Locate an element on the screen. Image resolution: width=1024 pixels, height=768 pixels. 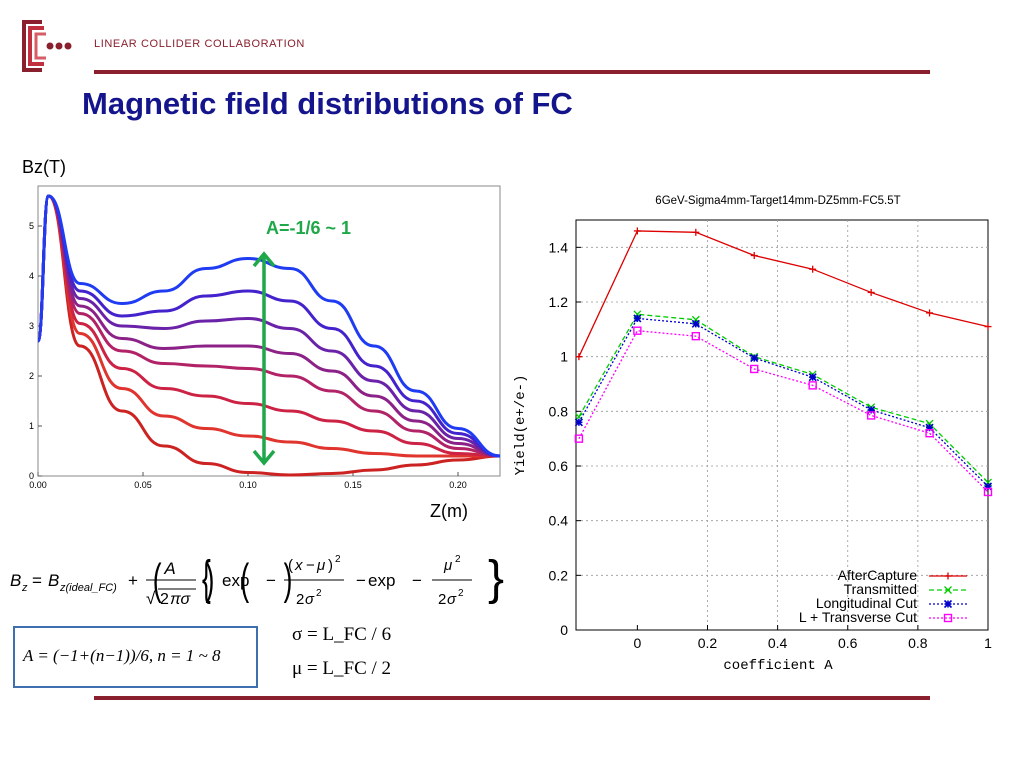
yield-x-tick-label: 0 is located at coordinates (637, 643).